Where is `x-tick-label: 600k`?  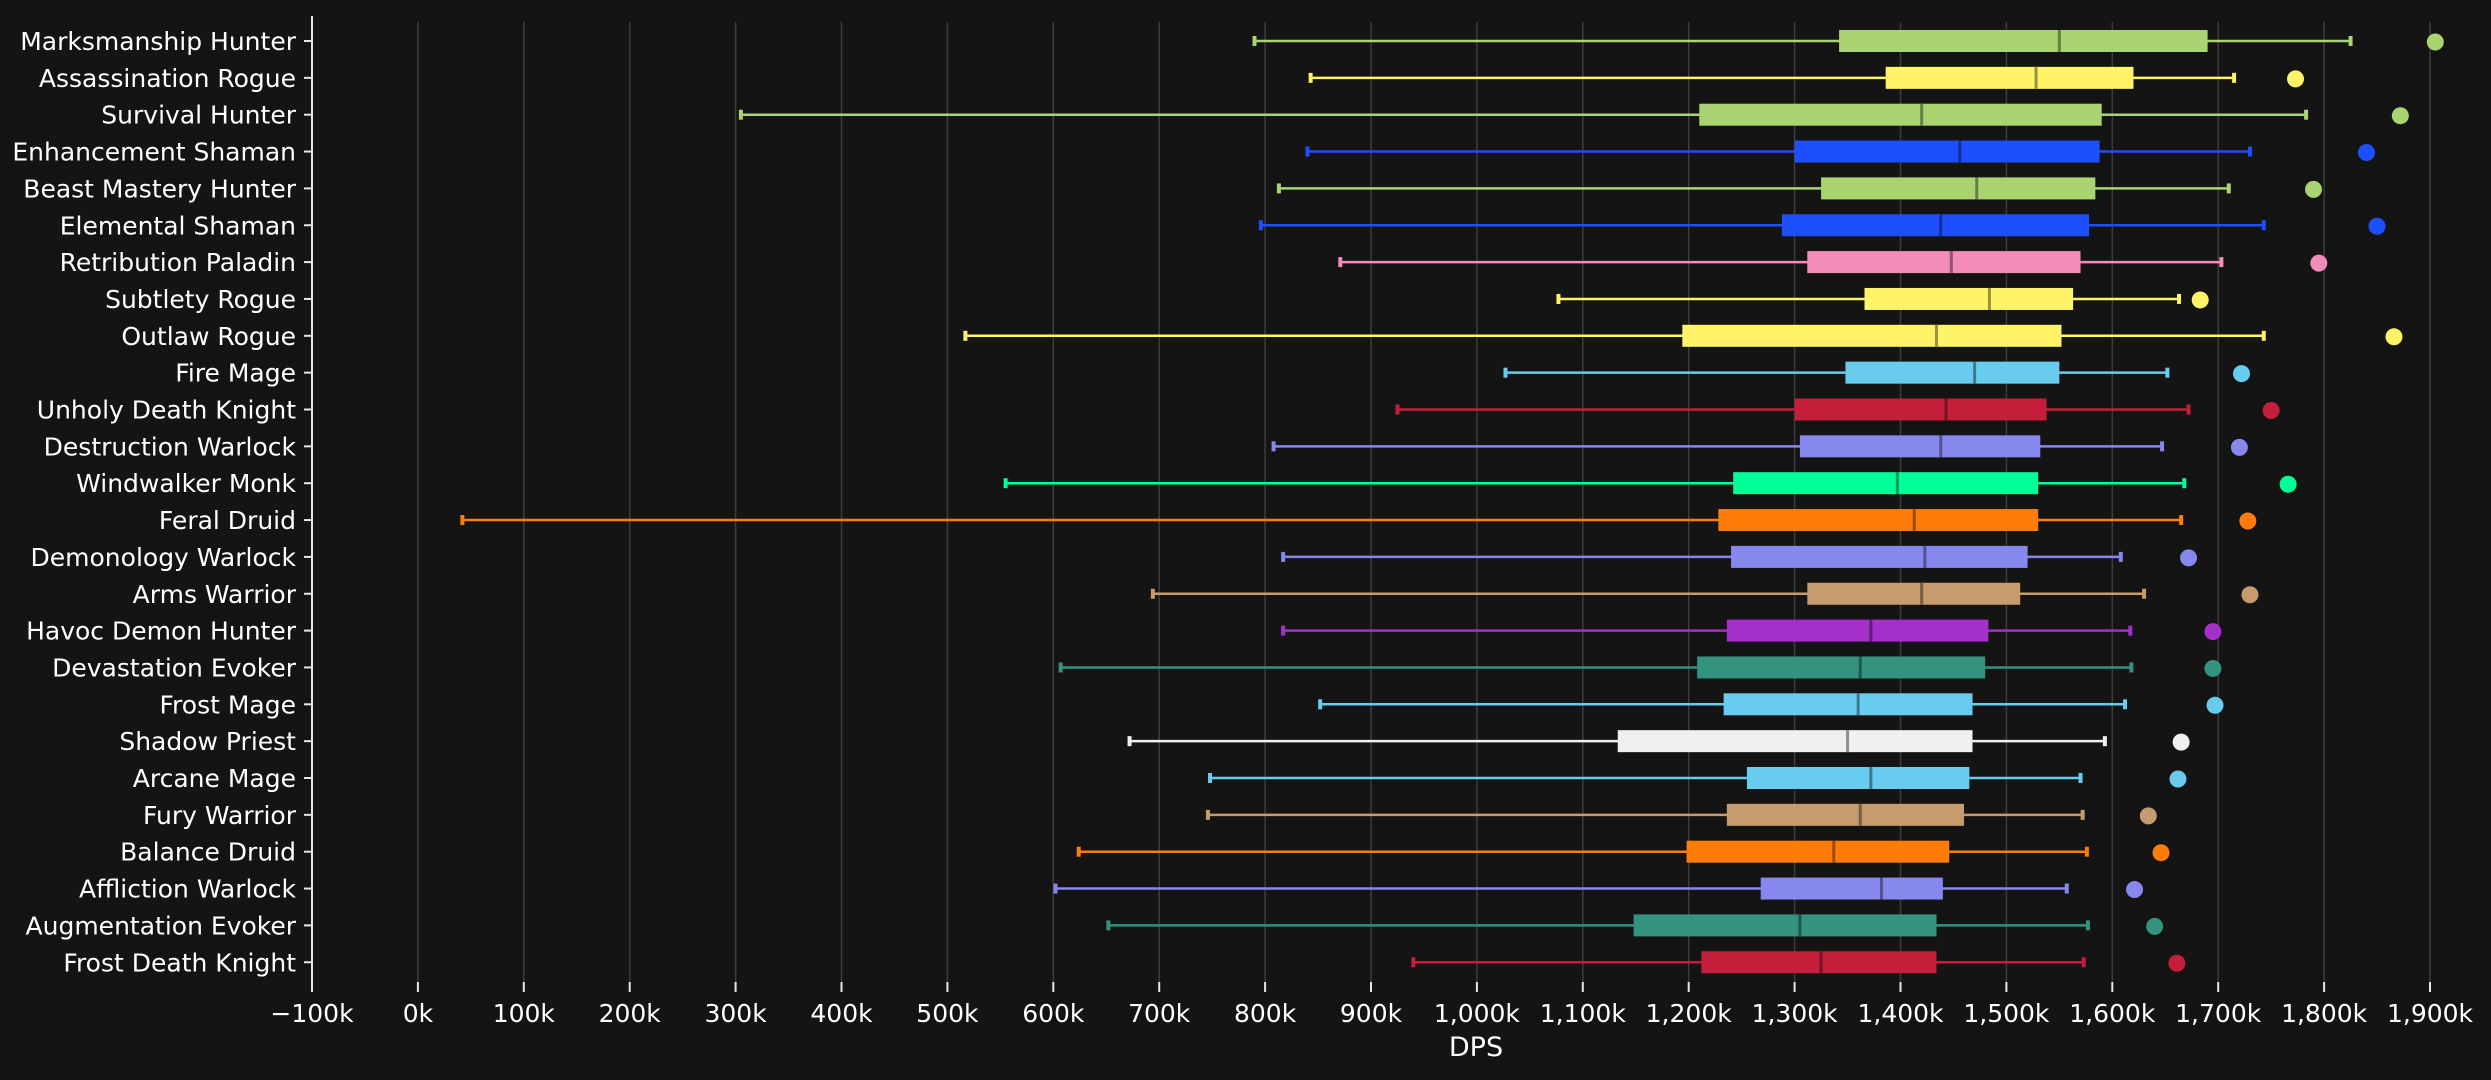
x-tick-label: 600k is located at coordinates (1053, 1013).